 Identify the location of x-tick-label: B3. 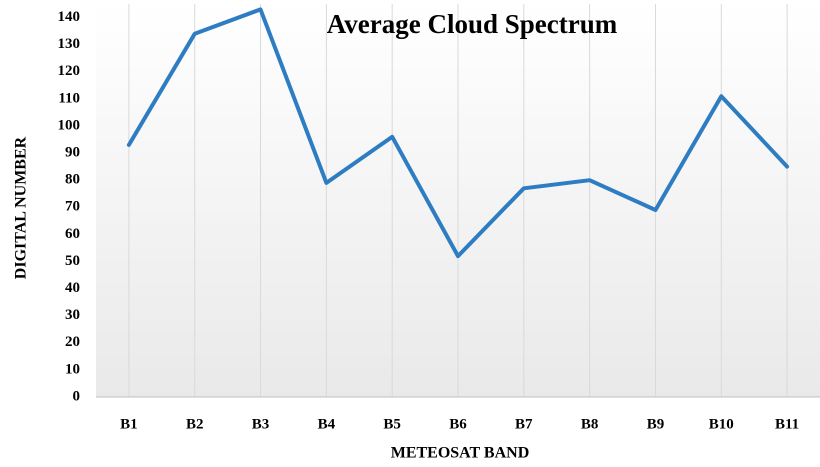
(261, 424).